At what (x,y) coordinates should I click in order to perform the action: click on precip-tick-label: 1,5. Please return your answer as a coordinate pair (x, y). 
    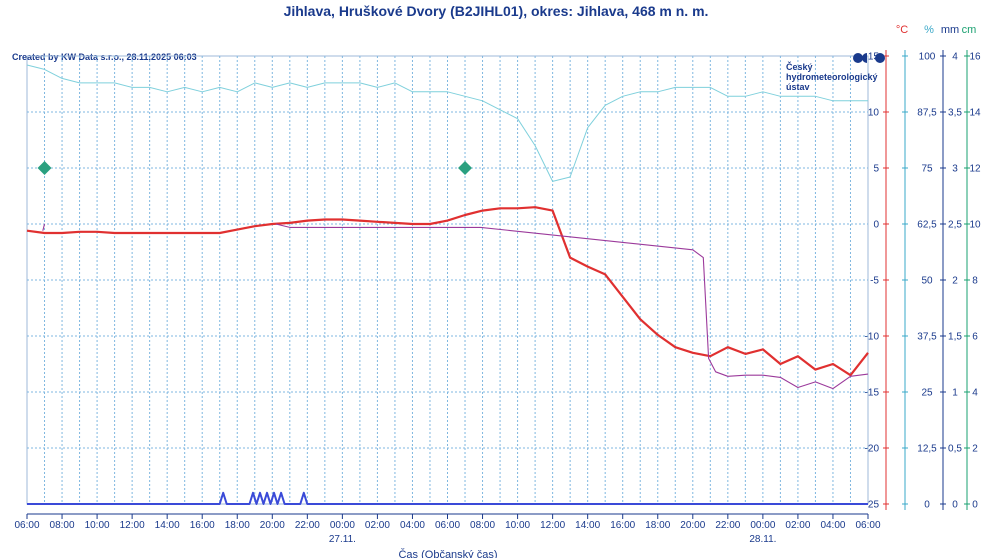
    Looking at the image, I should click on (955, 337).